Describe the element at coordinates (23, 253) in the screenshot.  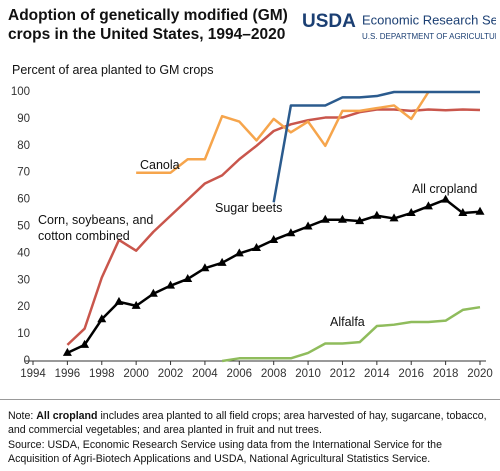
I see `y-tick-label: 40` at that location.